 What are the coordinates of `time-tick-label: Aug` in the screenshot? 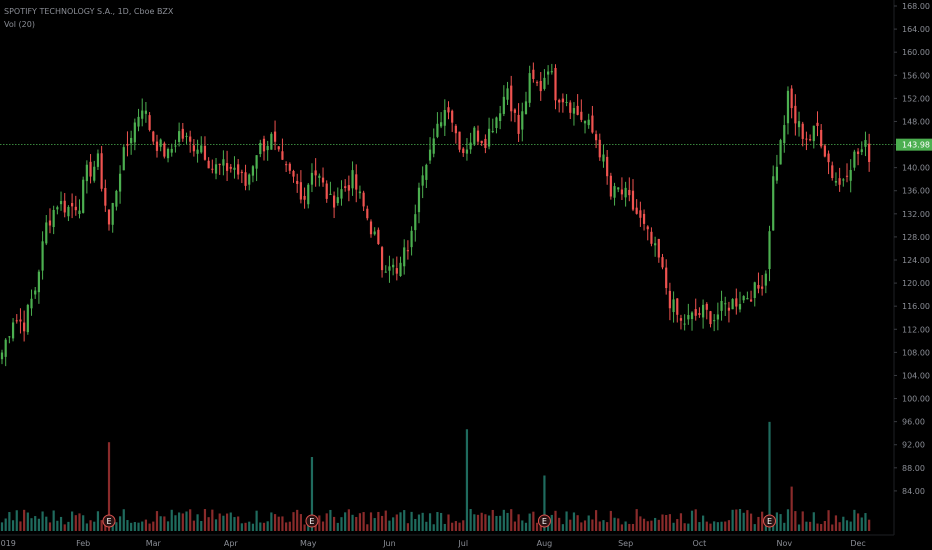 It's located at (545, 543).